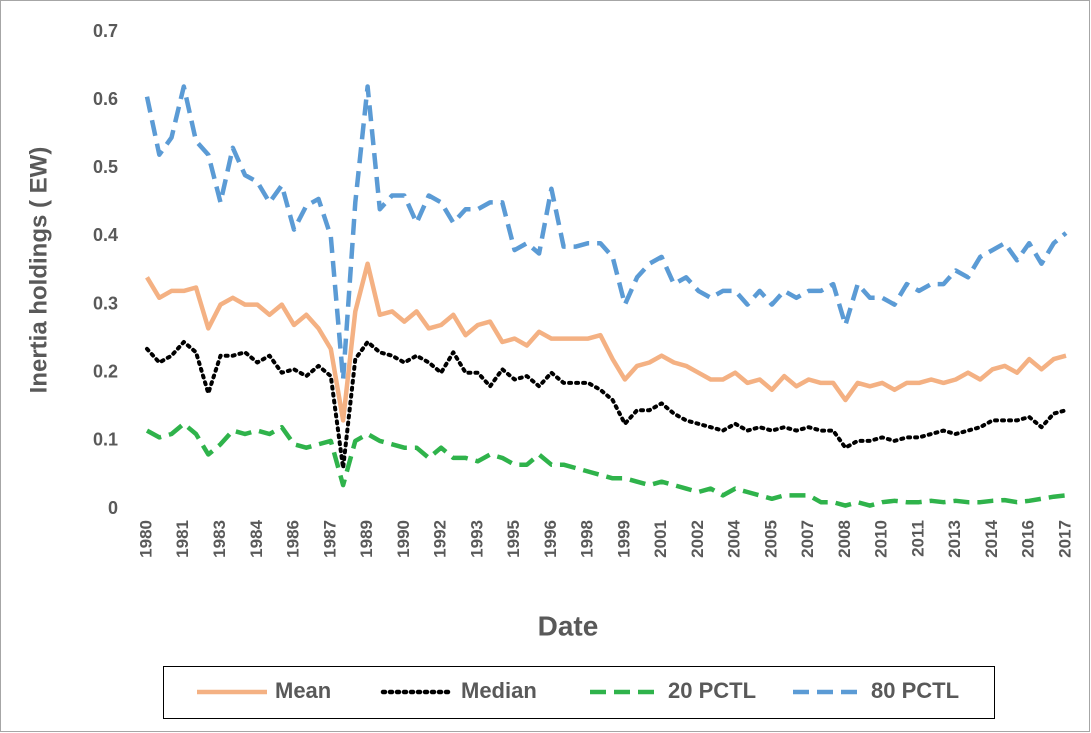  What do you see at coordinates (550, 539) in the screenshot?
I see `x-tick-label: 1996` at bounding box center [550, 539].